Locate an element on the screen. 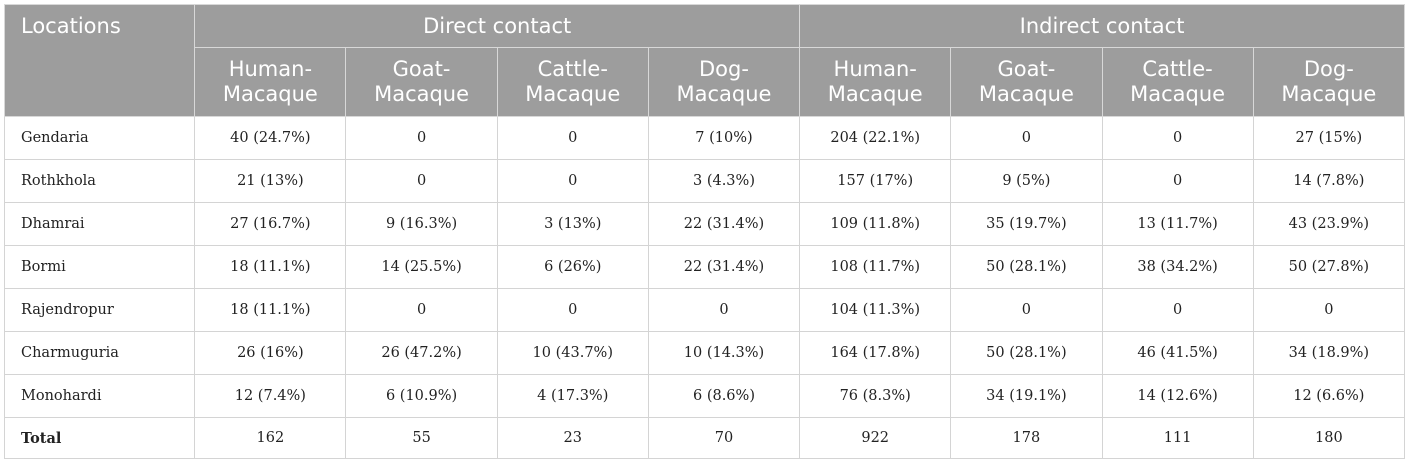  table-cell: 14 (12.6%) is located at coordinates (1177, 396).